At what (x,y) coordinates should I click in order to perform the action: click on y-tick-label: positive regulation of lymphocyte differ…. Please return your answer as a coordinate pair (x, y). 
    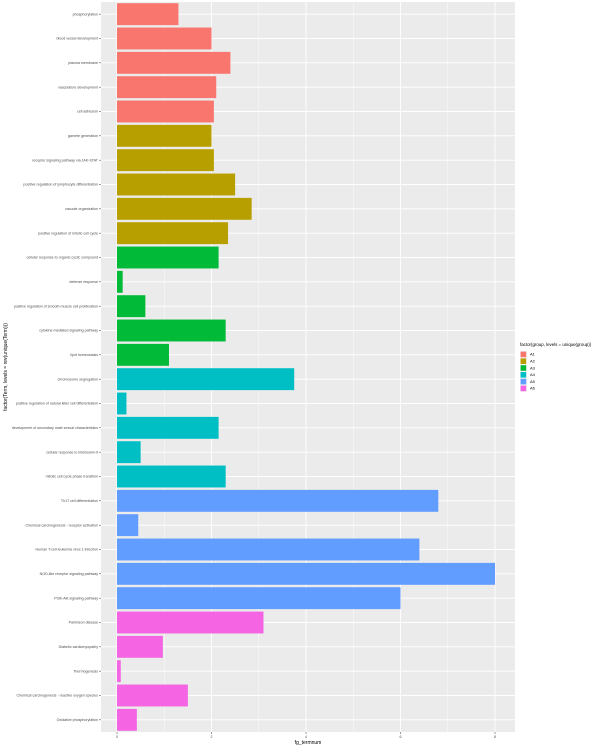
    Looking at the image, I should click on (60, 185).